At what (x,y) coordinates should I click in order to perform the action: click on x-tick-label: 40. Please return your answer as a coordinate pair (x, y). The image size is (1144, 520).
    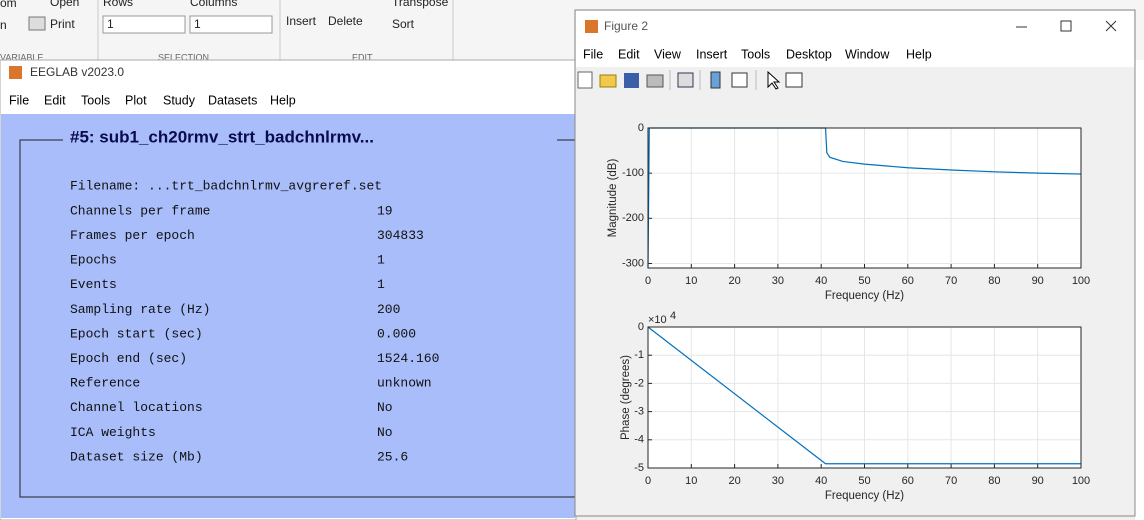
    Looking at the image, I should click on (821, 481).